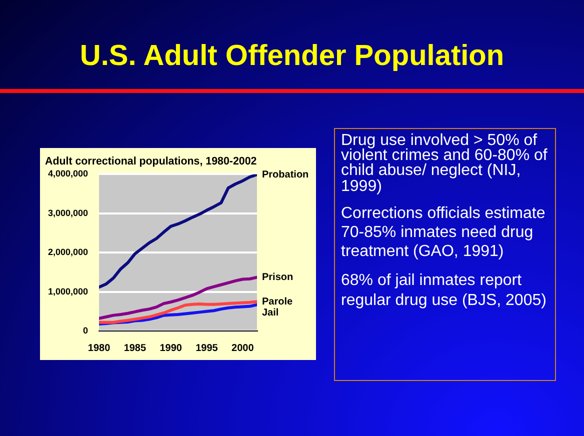 This screenshot has width=584, height=436. Describe the element at coordinates (270, 312) in the screenshot. I see `series-label: Jail` at that location.